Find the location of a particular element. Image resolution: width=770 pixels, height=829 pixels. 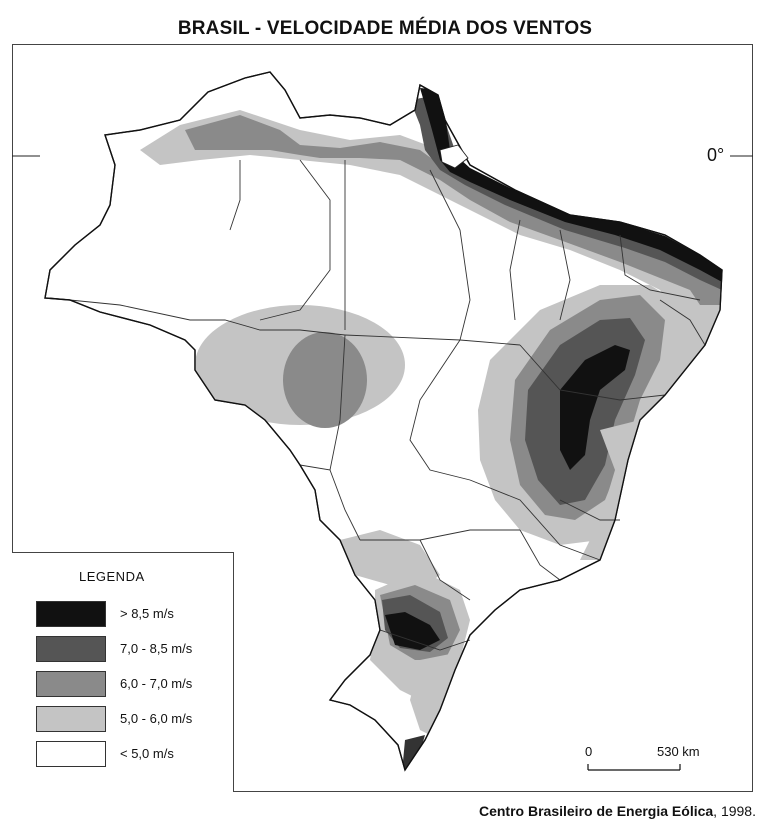

zone-center-west-mid is located at coordinates (325, 380).